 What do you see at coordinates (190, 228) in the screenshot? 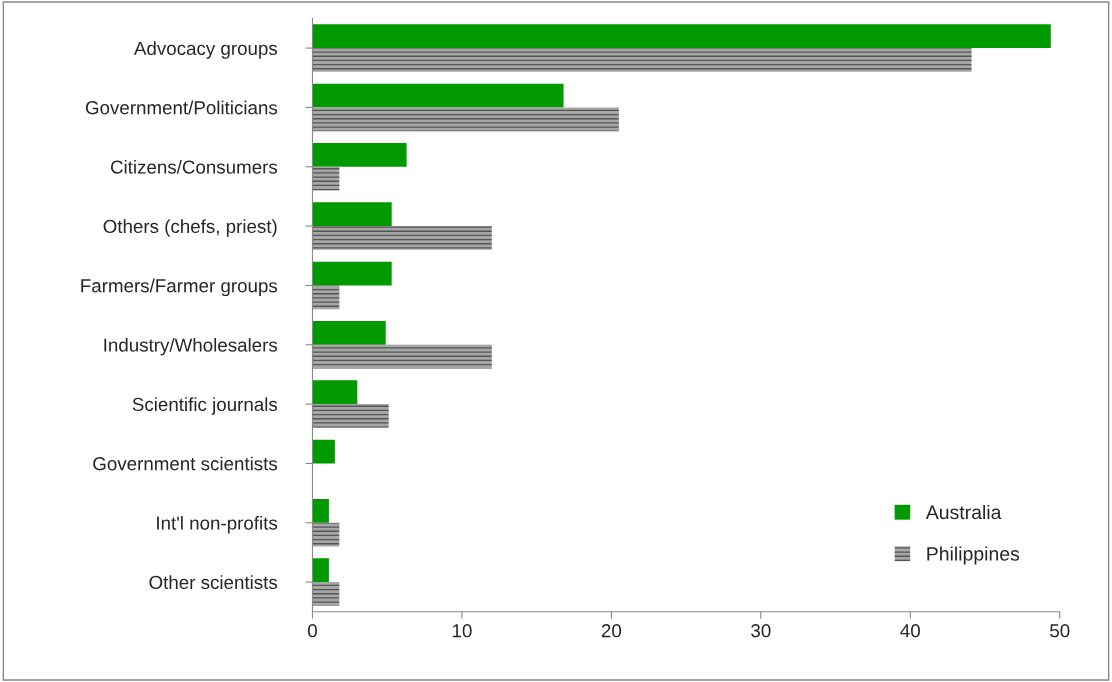
I see `y-tick-label: Others (chefs, priest)` at bounding box center [190, 228].